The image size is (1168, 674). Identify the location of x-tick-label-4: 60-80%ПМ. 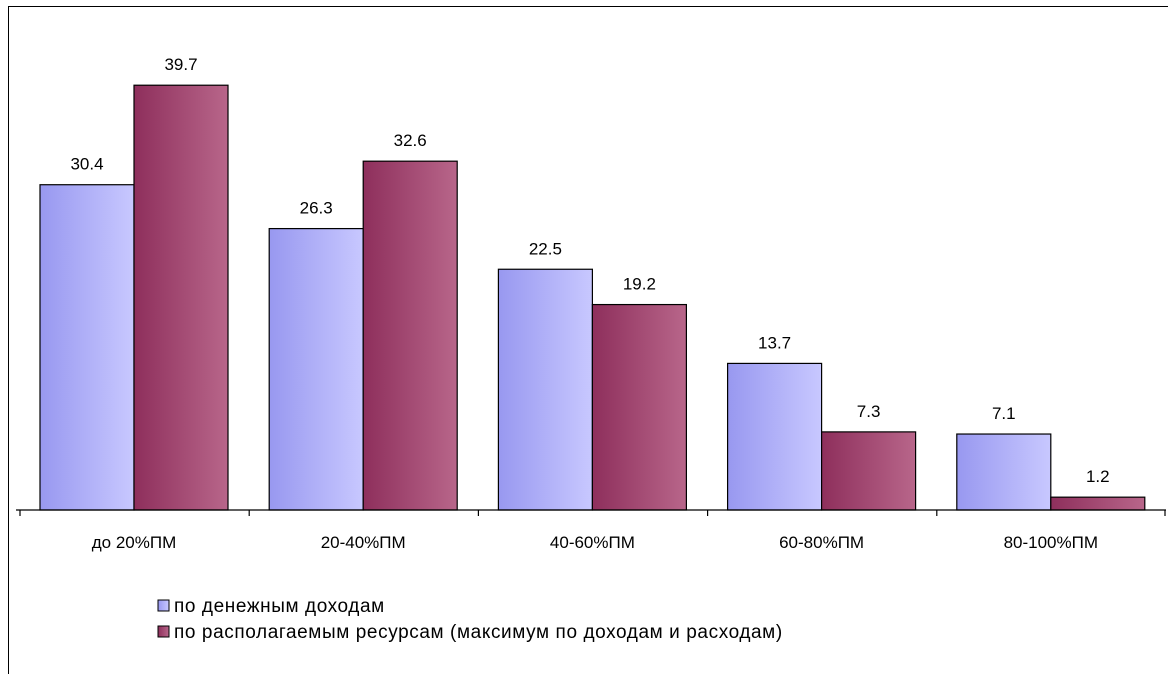
(821, 542).